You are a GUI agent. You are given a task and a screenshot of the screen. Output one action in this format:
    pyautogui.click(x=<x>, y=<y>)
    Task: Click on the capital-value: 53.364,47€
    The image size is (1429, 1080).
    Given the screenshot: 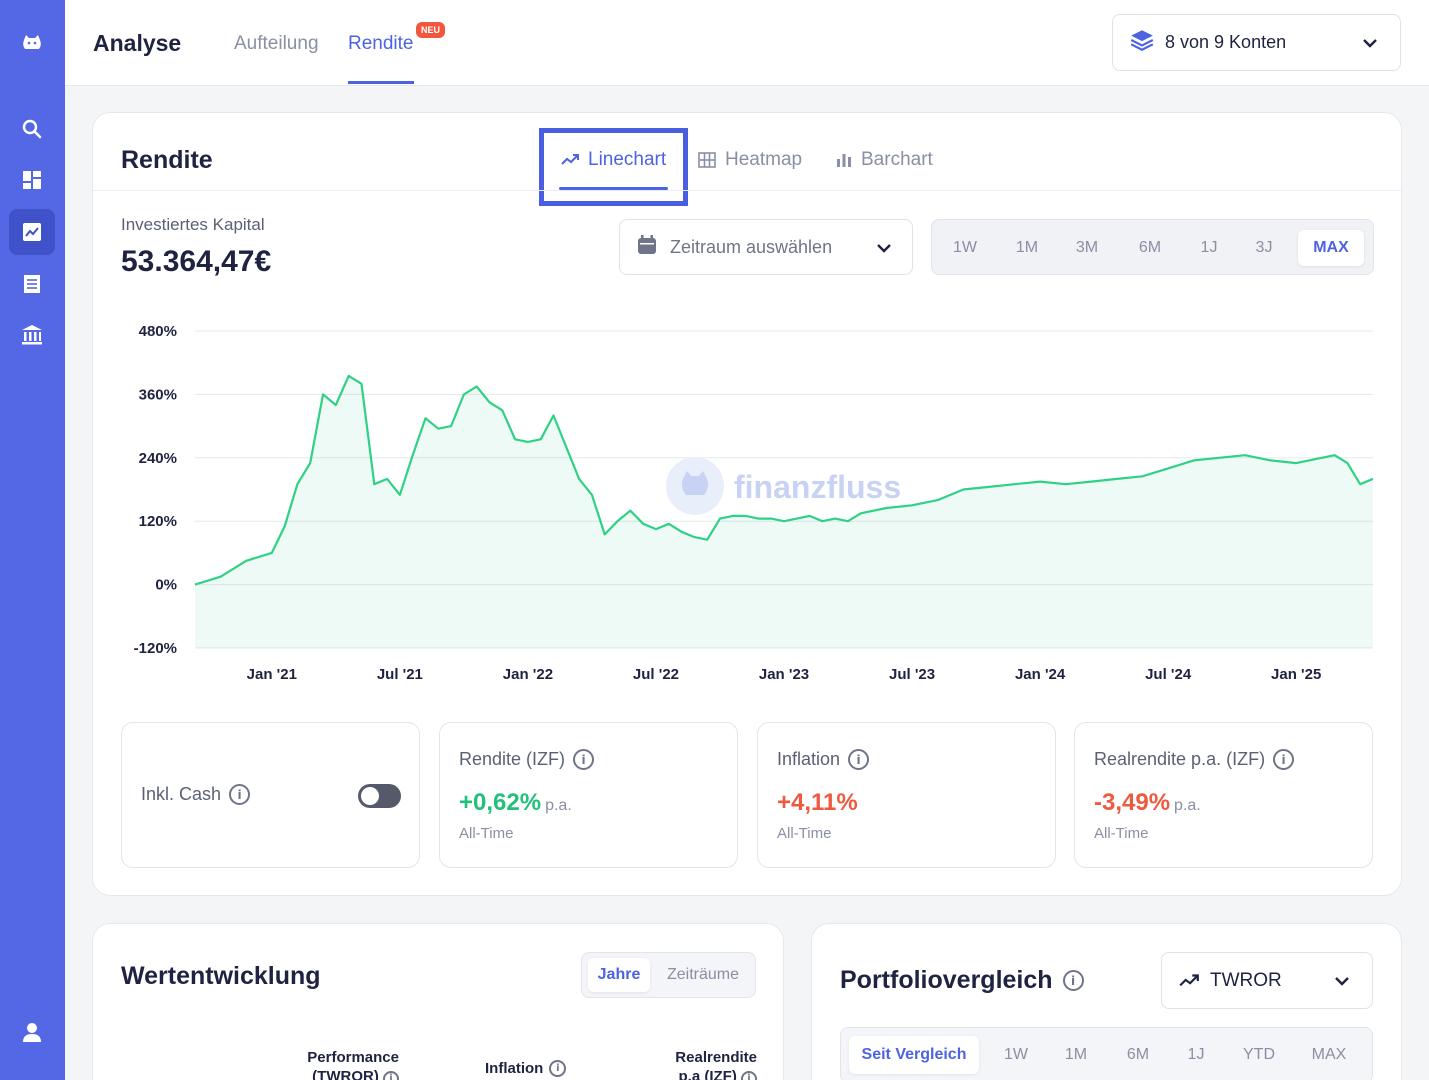 What is the action you would take?
    pyautogui.click(x=196, y=261)
    